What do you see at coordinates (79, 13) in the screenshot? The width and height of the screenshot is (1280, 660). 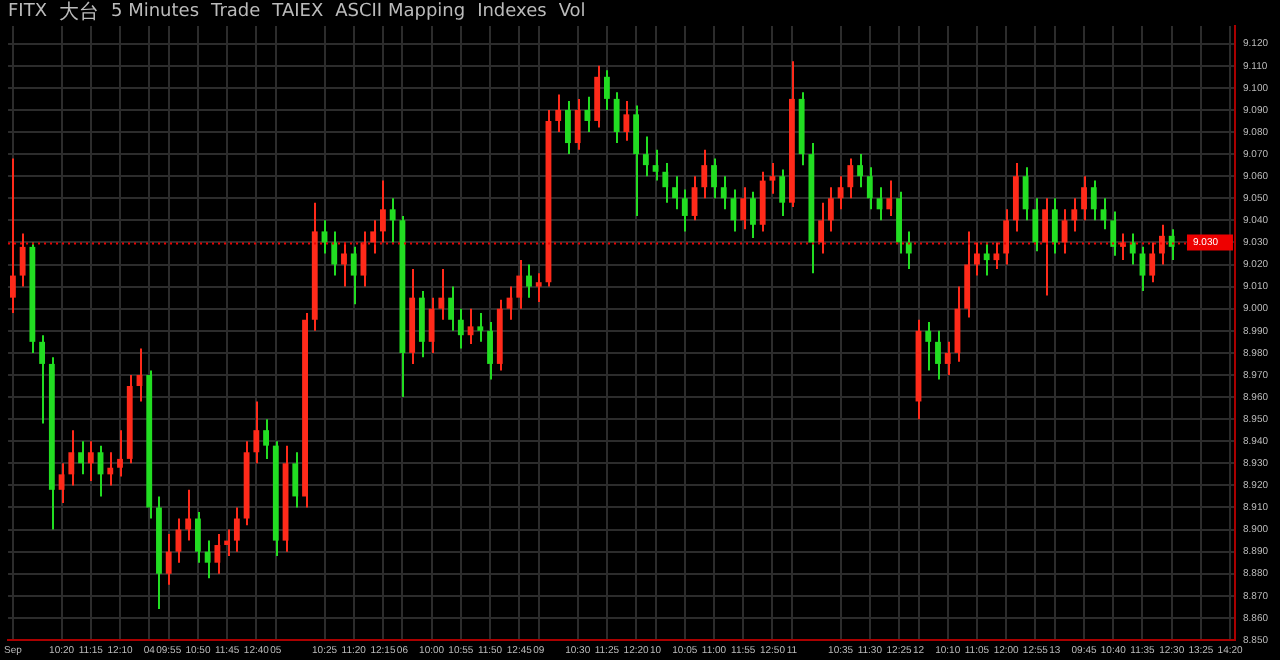 I see `text: 大台` at bounding box center [79, 13].